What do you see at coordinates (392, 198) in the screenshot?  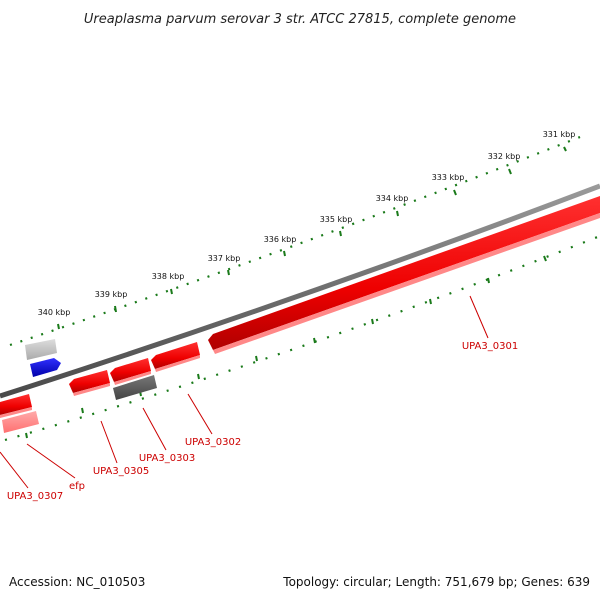 I see `tick-label: 334 kbp` at bounding box center [392, 198].